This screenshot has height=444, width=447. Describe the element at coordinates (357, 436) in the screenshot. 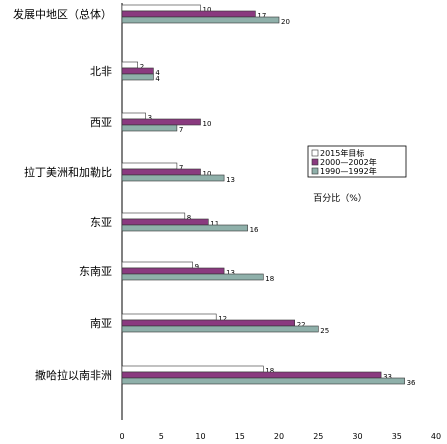

I see `x-tick-label: 30` at that location.